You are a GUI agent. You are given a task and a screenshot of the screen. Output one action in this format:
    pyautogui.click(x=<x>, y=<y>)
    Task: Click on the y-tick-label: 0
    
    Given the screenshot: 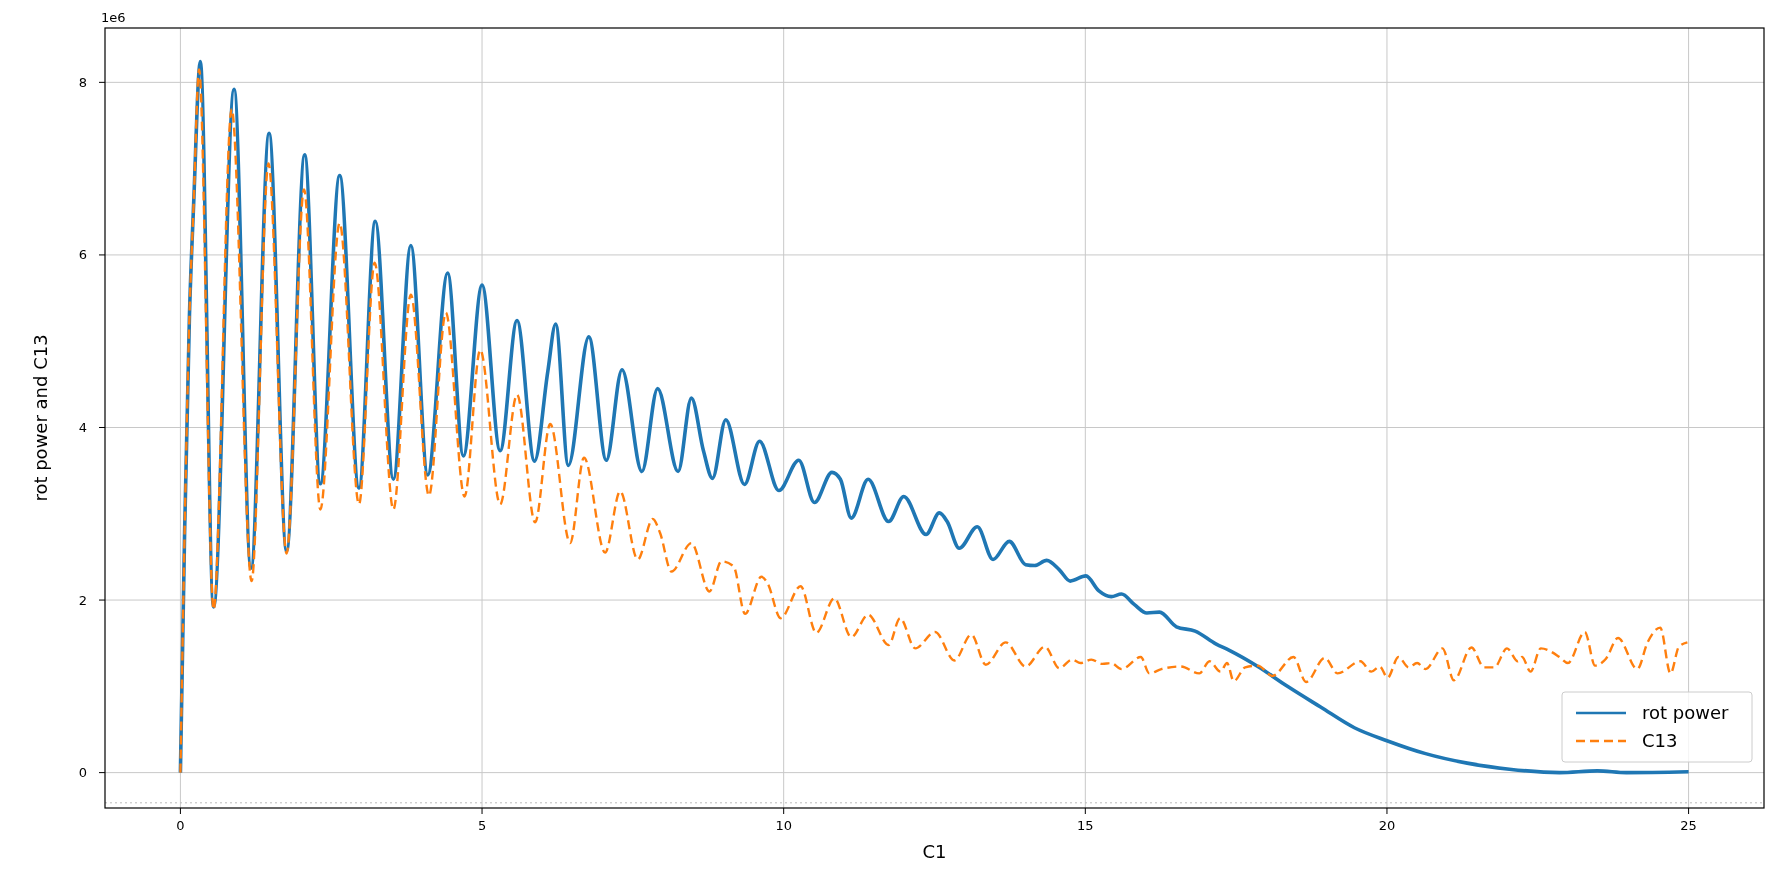 What is the action you would take?
    pyautogui.click(x=82, y=773)
    